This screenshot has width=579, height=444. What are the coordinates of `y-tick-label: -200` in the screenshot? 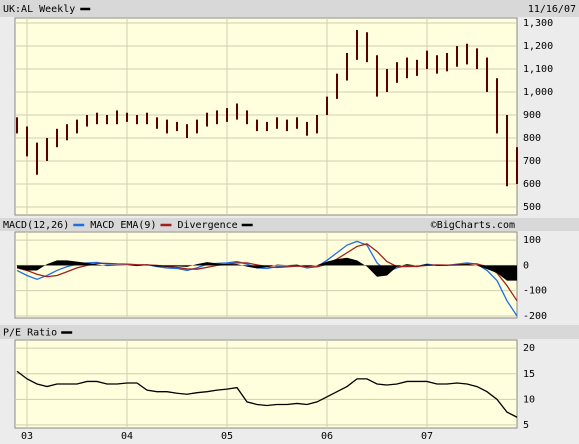 It's located at (535, 316).